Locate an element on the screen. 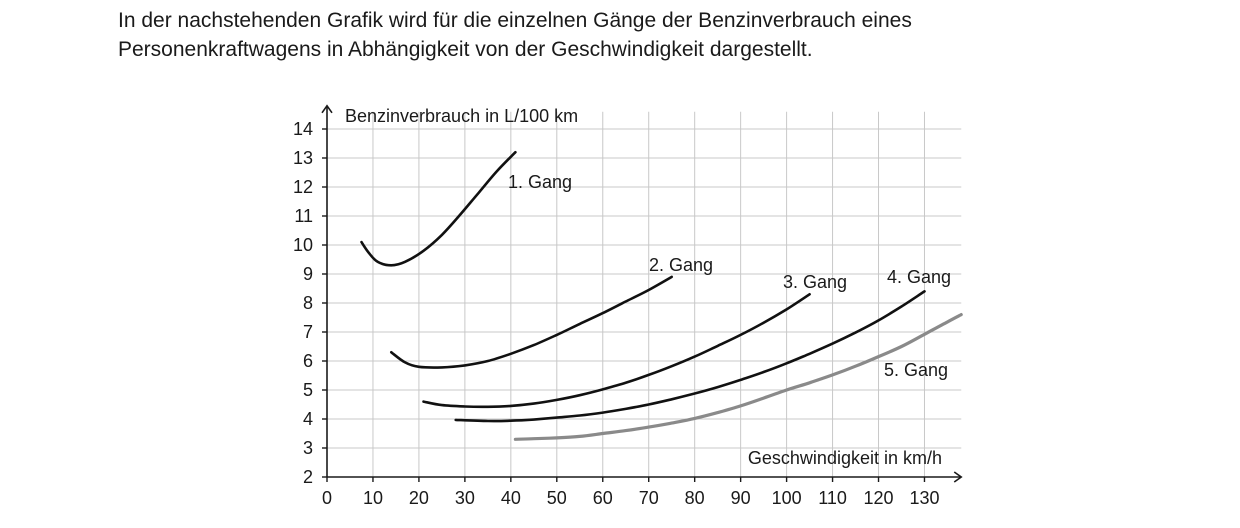 The height and width of the screenshot is (528, 1240). x-tick-label: 10 is located at coordinates (373, 498).